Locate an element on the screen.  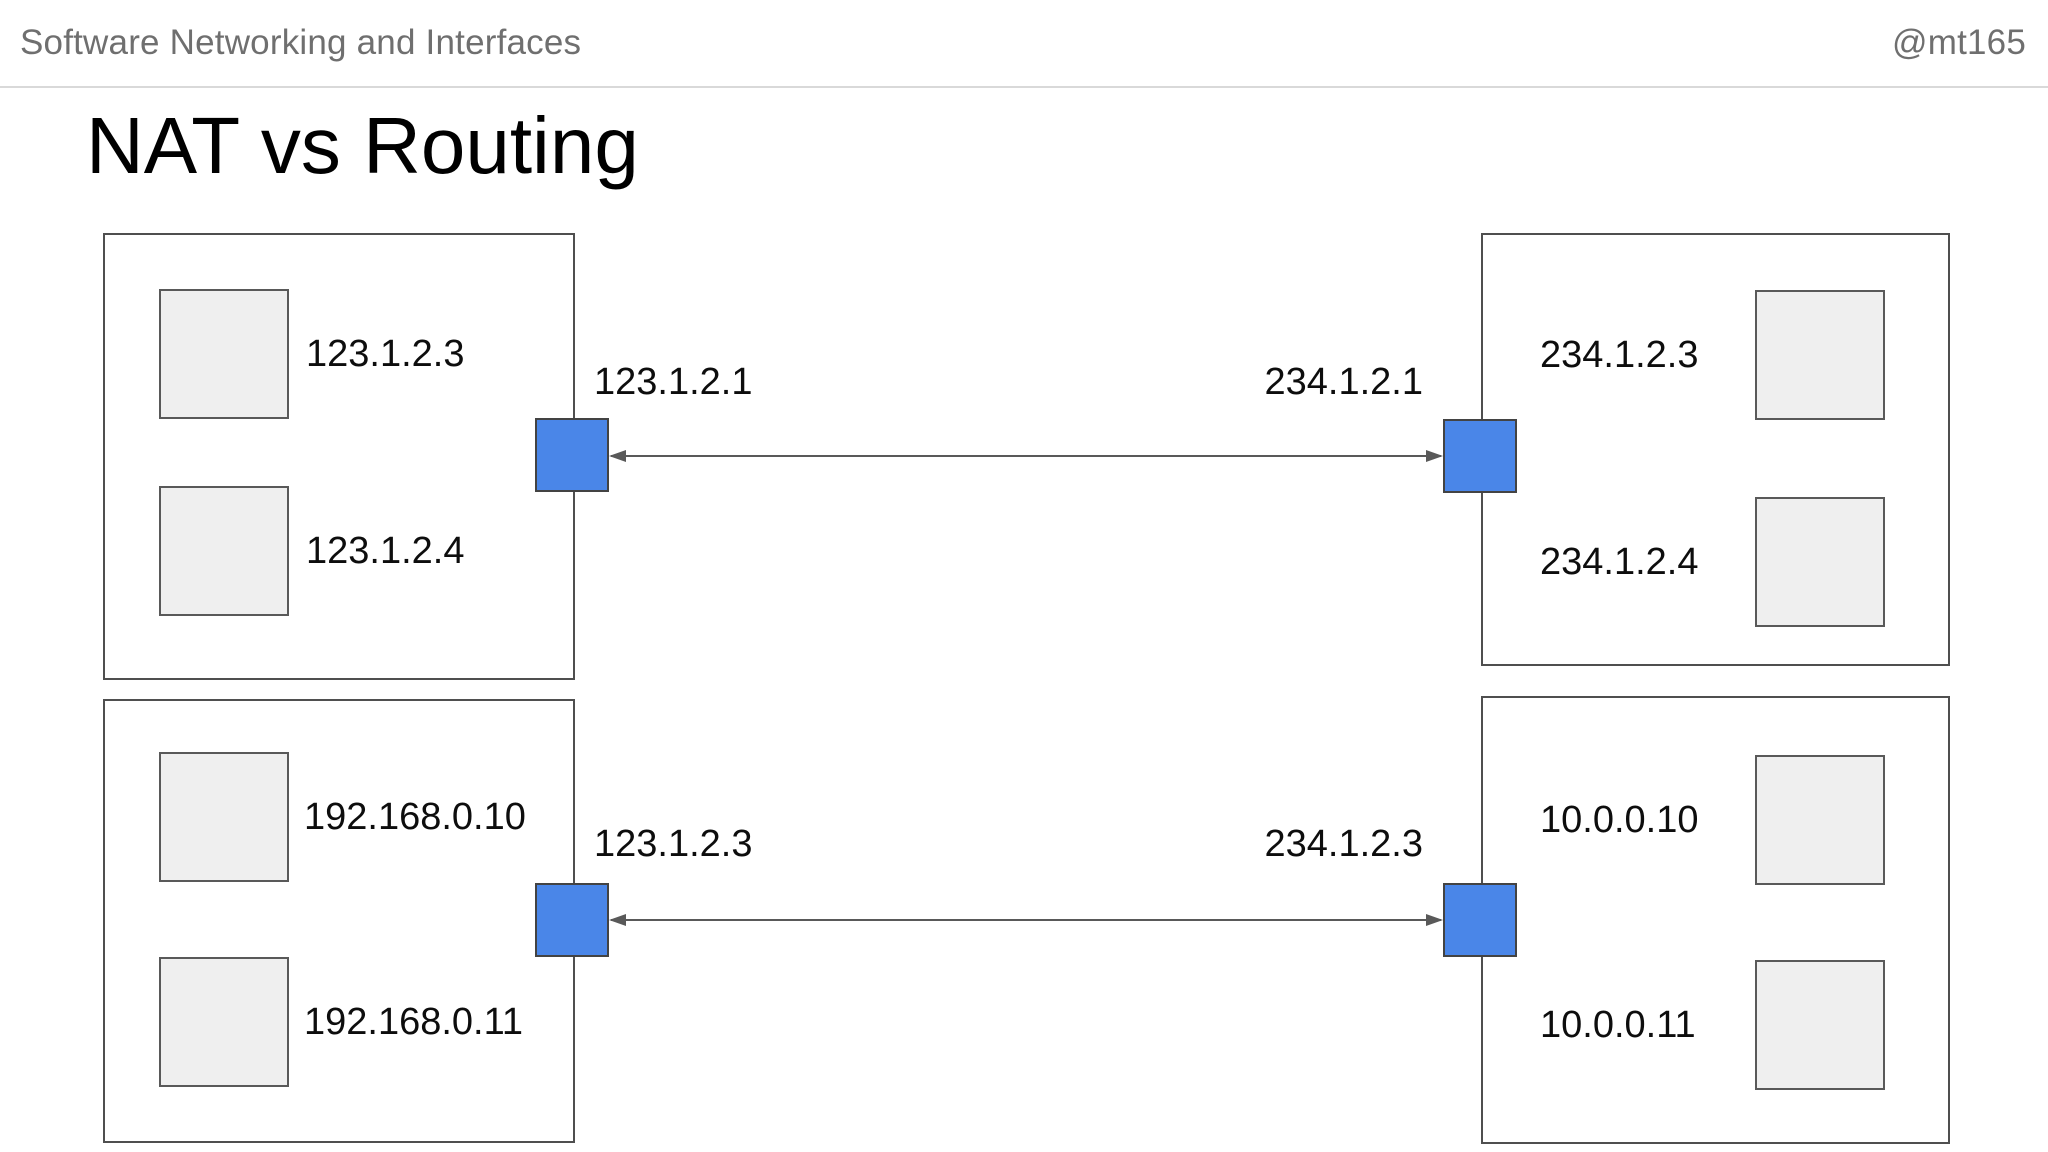
host-ip-label: 10.0.0.10 is located at coordinates (1619, 820).